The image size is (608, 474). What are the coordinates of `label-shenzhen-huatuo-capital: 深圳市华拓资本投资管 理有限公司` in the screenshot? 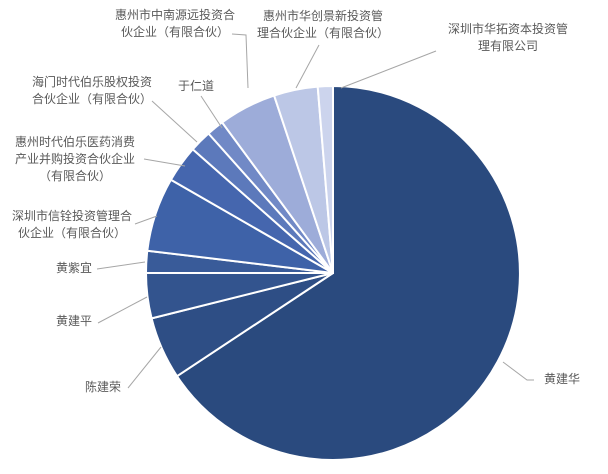 It's located at (508, 38).